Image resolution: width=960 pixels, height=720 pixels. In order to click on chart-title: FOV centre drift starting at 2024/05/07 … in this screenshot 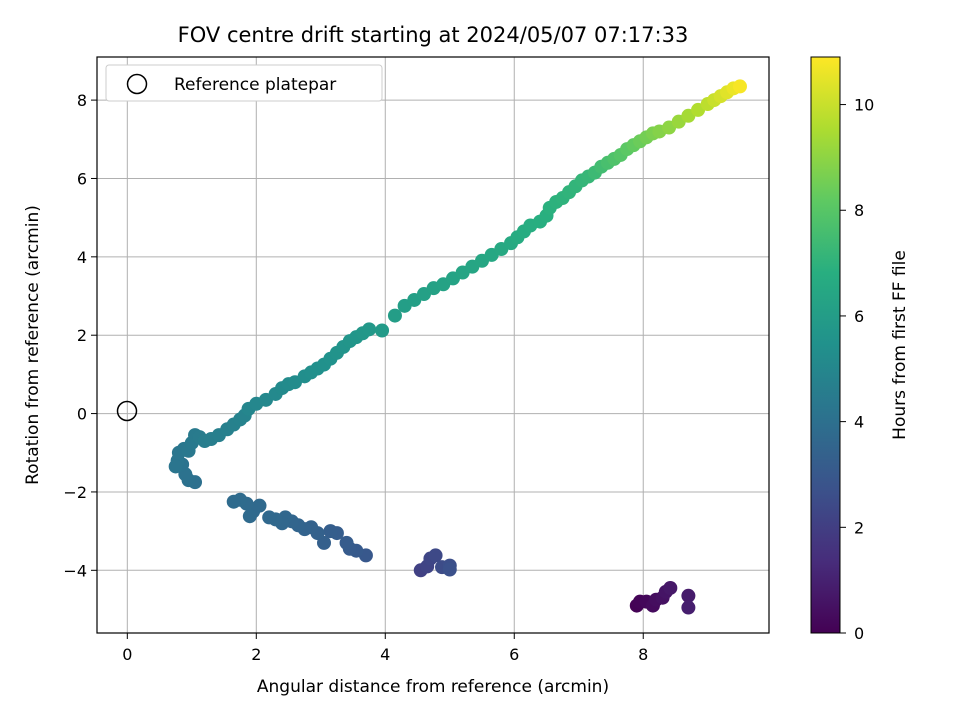, I will do `click(433, 35)`.